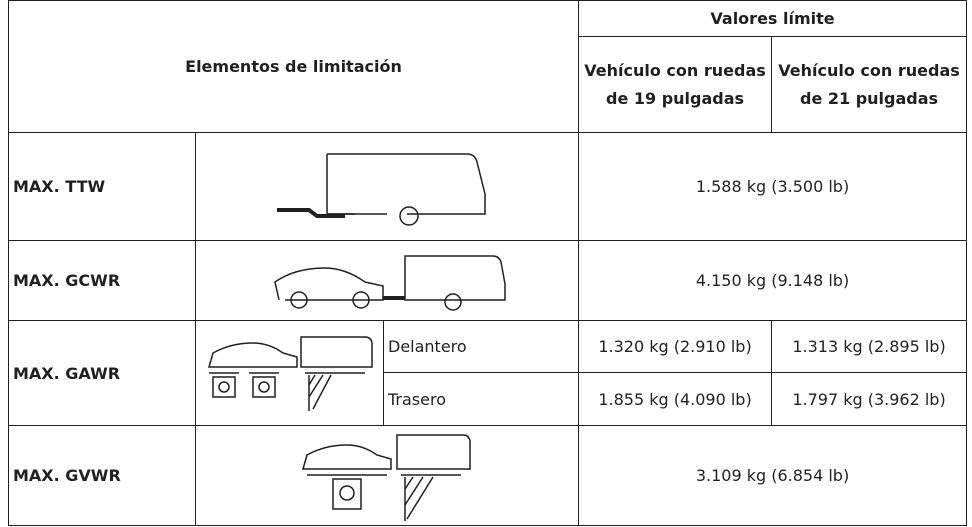 This screenshot has width=972, height=527. Describe the element at coordinates (381, 189) in the screenshot. I see `trailer-icon` at that location.